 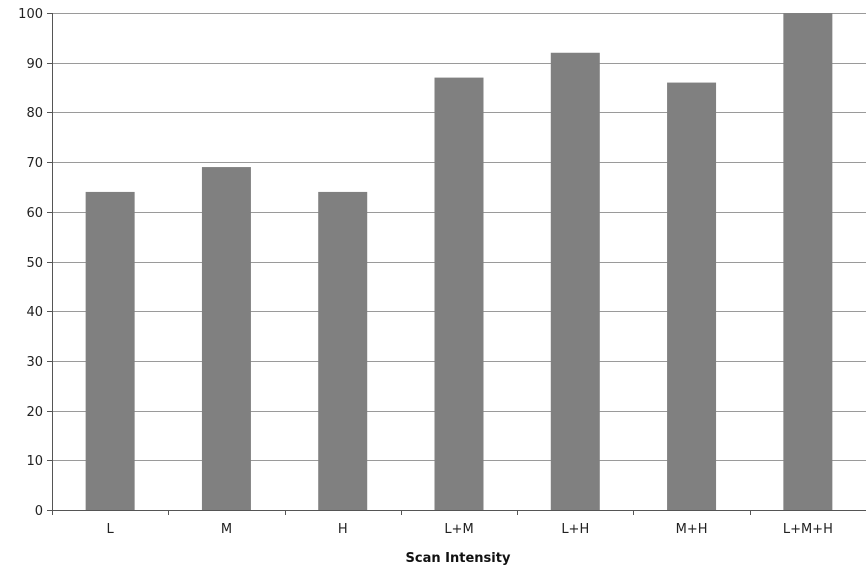 What do you see at coordinates (34, 362) in the screenshot?
I see `y-tick-label: 30` at bounding box center [34, 362].